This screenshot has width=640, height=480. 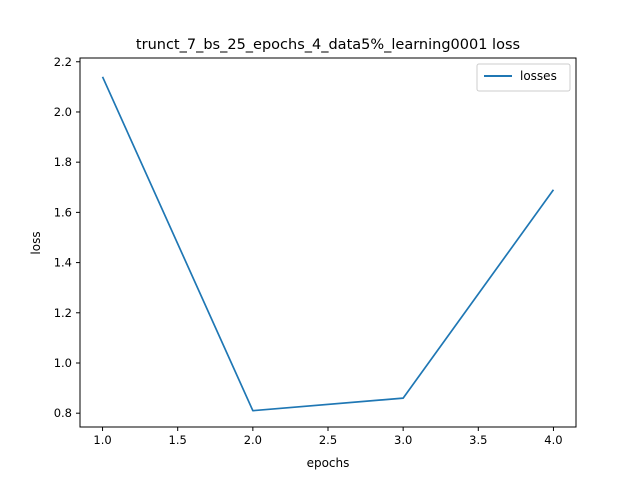 What do you see at coordinates (63, 263) in the screenshot?
I see `y-tick-label: 1.4` at bounding box center [63, 263].